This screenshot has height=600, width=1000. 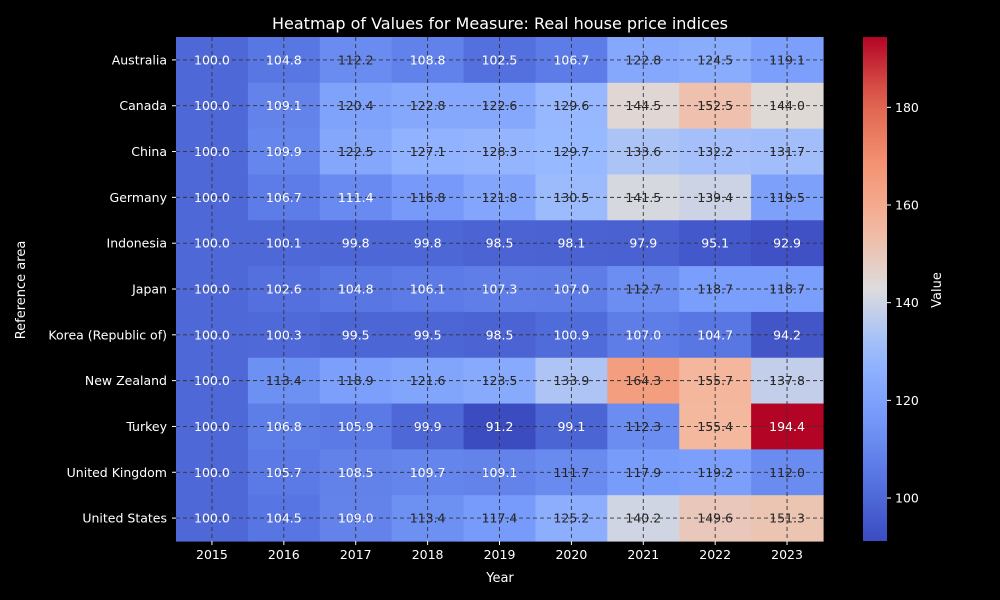 I want to click on x-tick-label: 2016, so click(x=284, y=554).